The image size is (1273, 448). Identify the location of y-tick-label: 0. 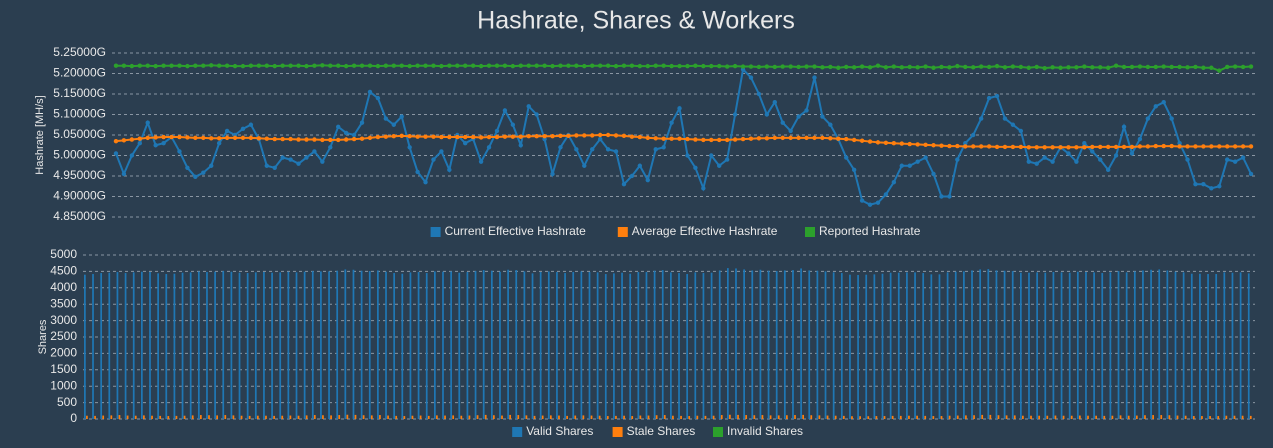
(73, 418).